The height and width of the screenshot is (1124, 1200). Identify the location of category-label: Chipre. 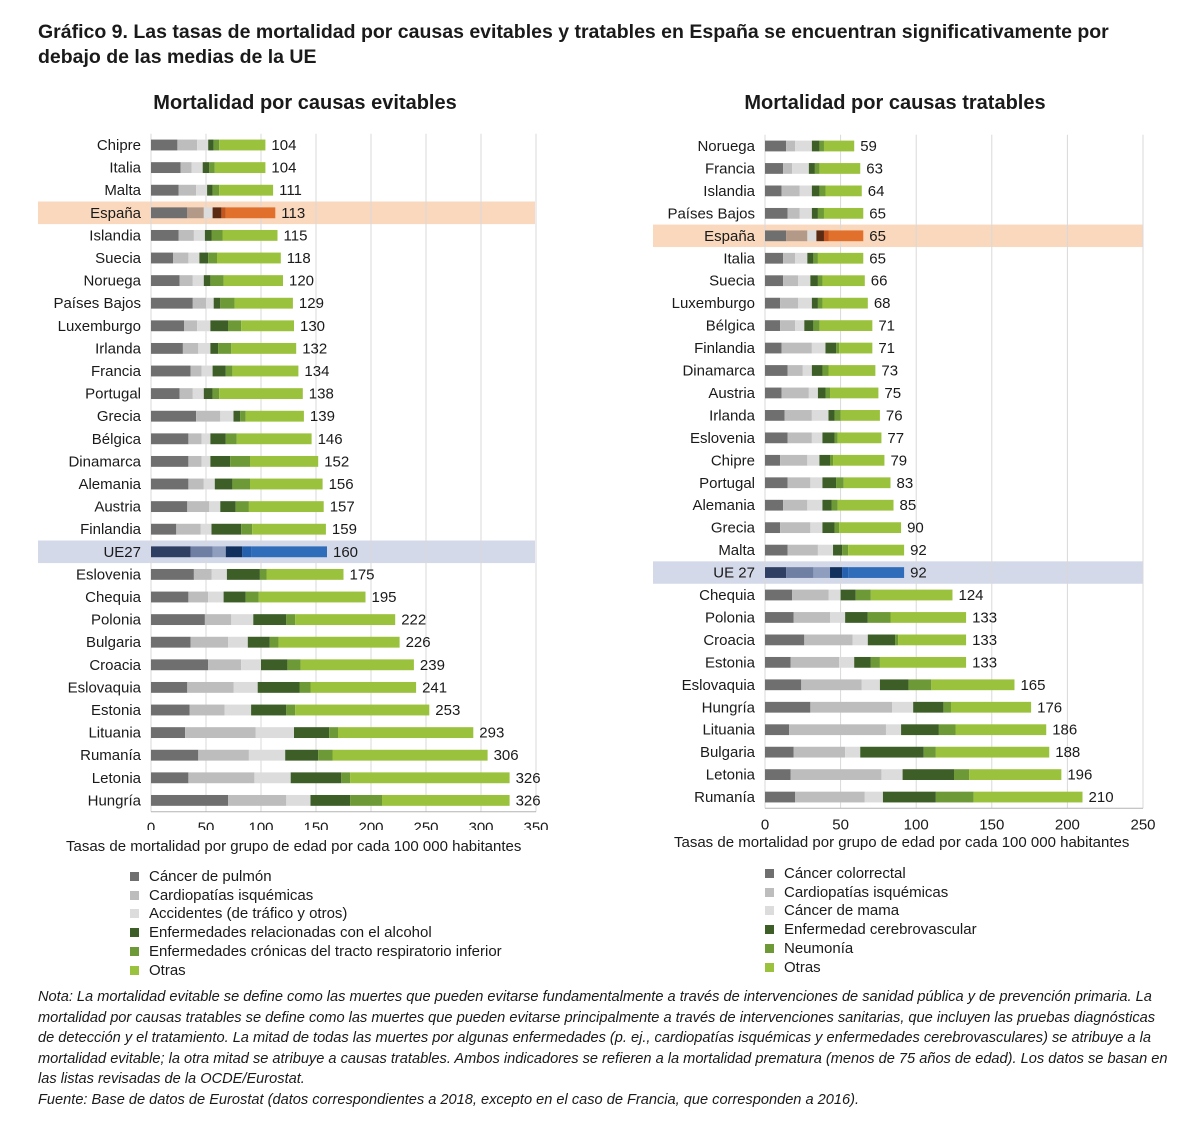
(733, 460).